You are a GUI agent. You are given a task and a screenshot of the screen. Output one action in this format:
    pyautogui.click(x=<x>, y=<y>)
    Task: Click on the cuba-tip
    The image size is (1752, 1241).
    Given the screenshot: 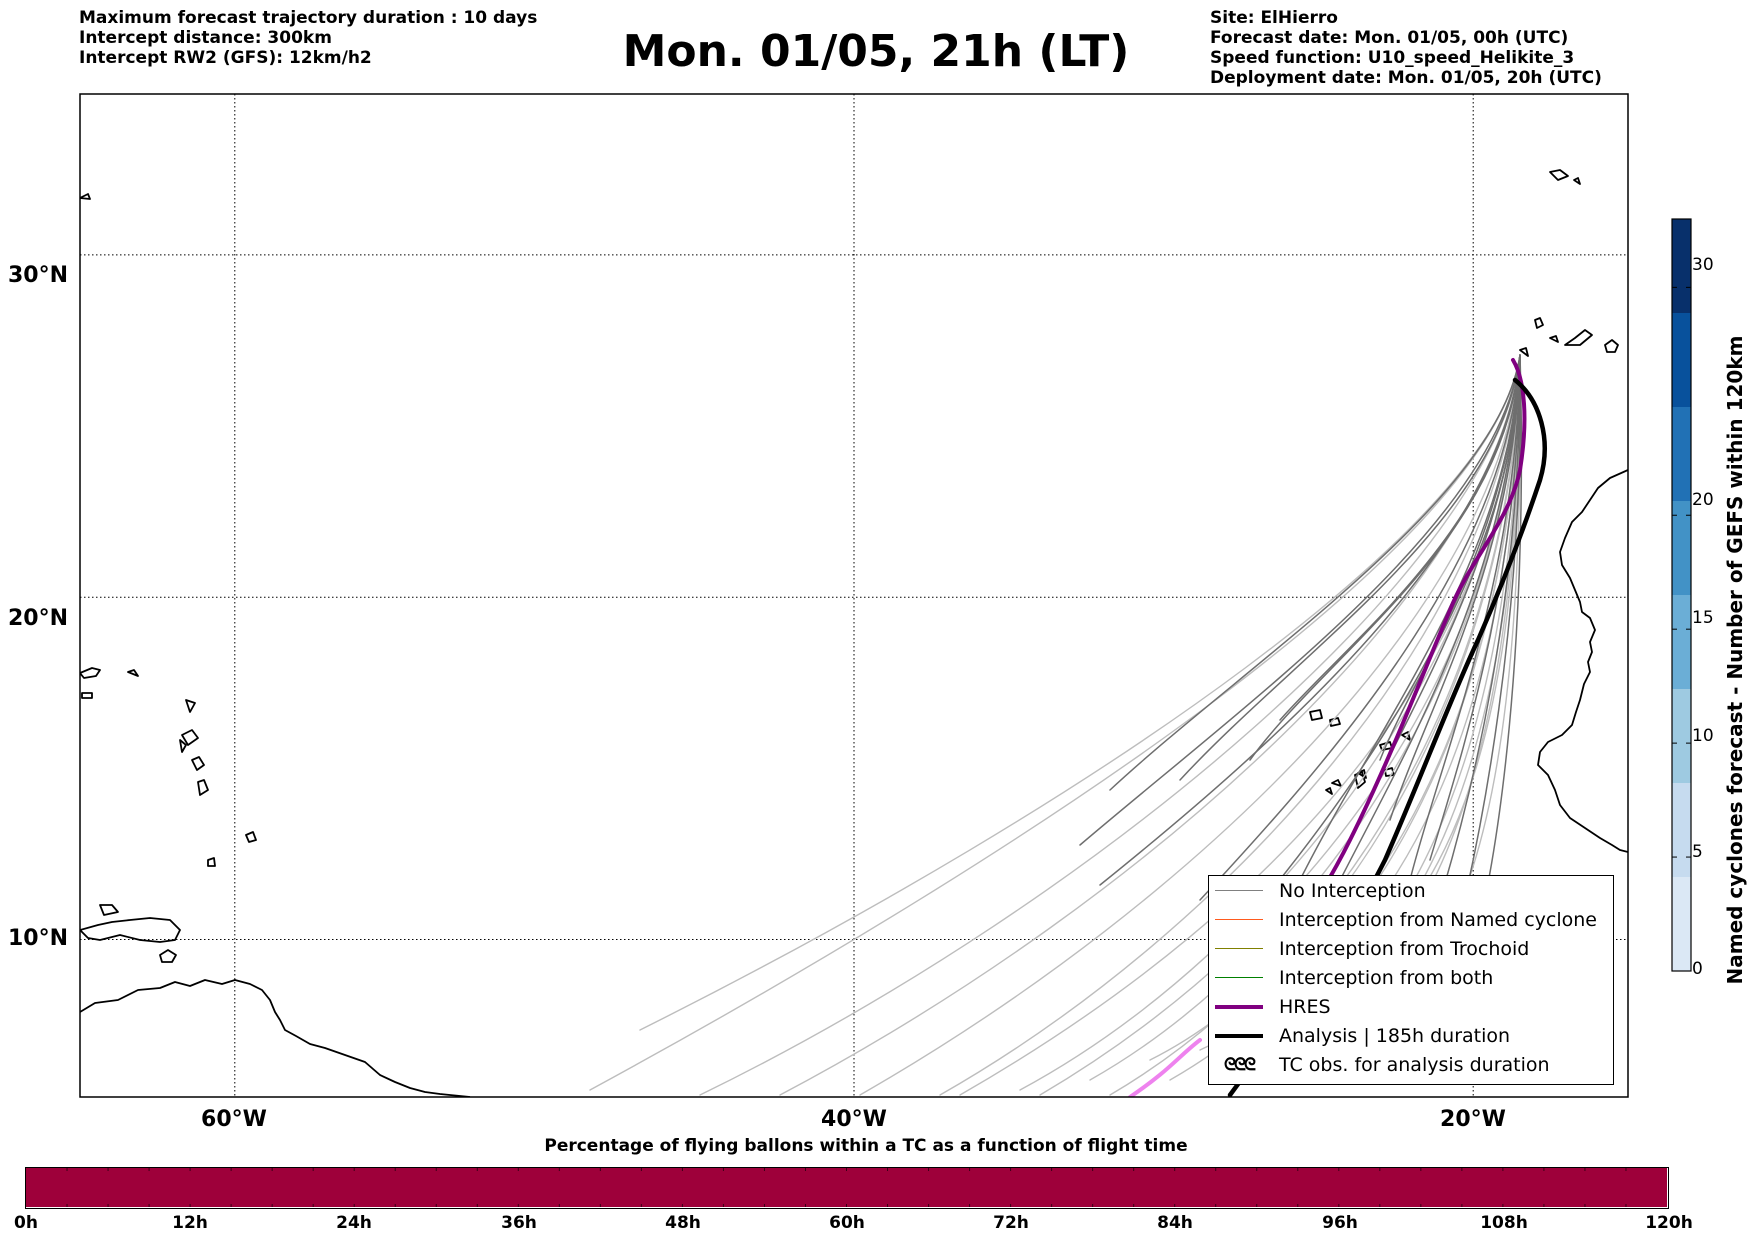 What is the action you would take?
    pyautogui.click(x=85, y=196)
    